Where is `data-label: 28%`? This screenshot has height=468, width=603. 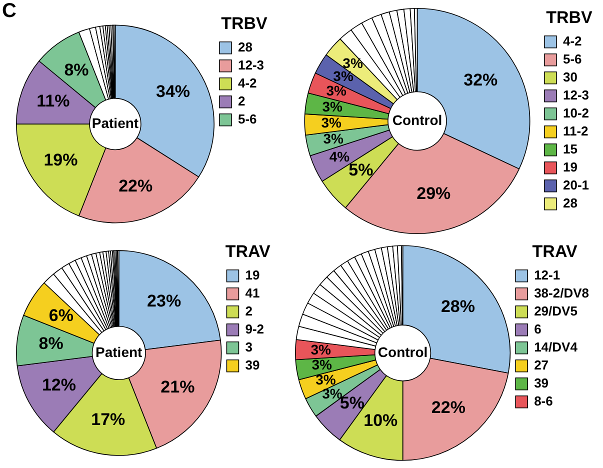
data-label: 28% is located at coordinates (457, 306).